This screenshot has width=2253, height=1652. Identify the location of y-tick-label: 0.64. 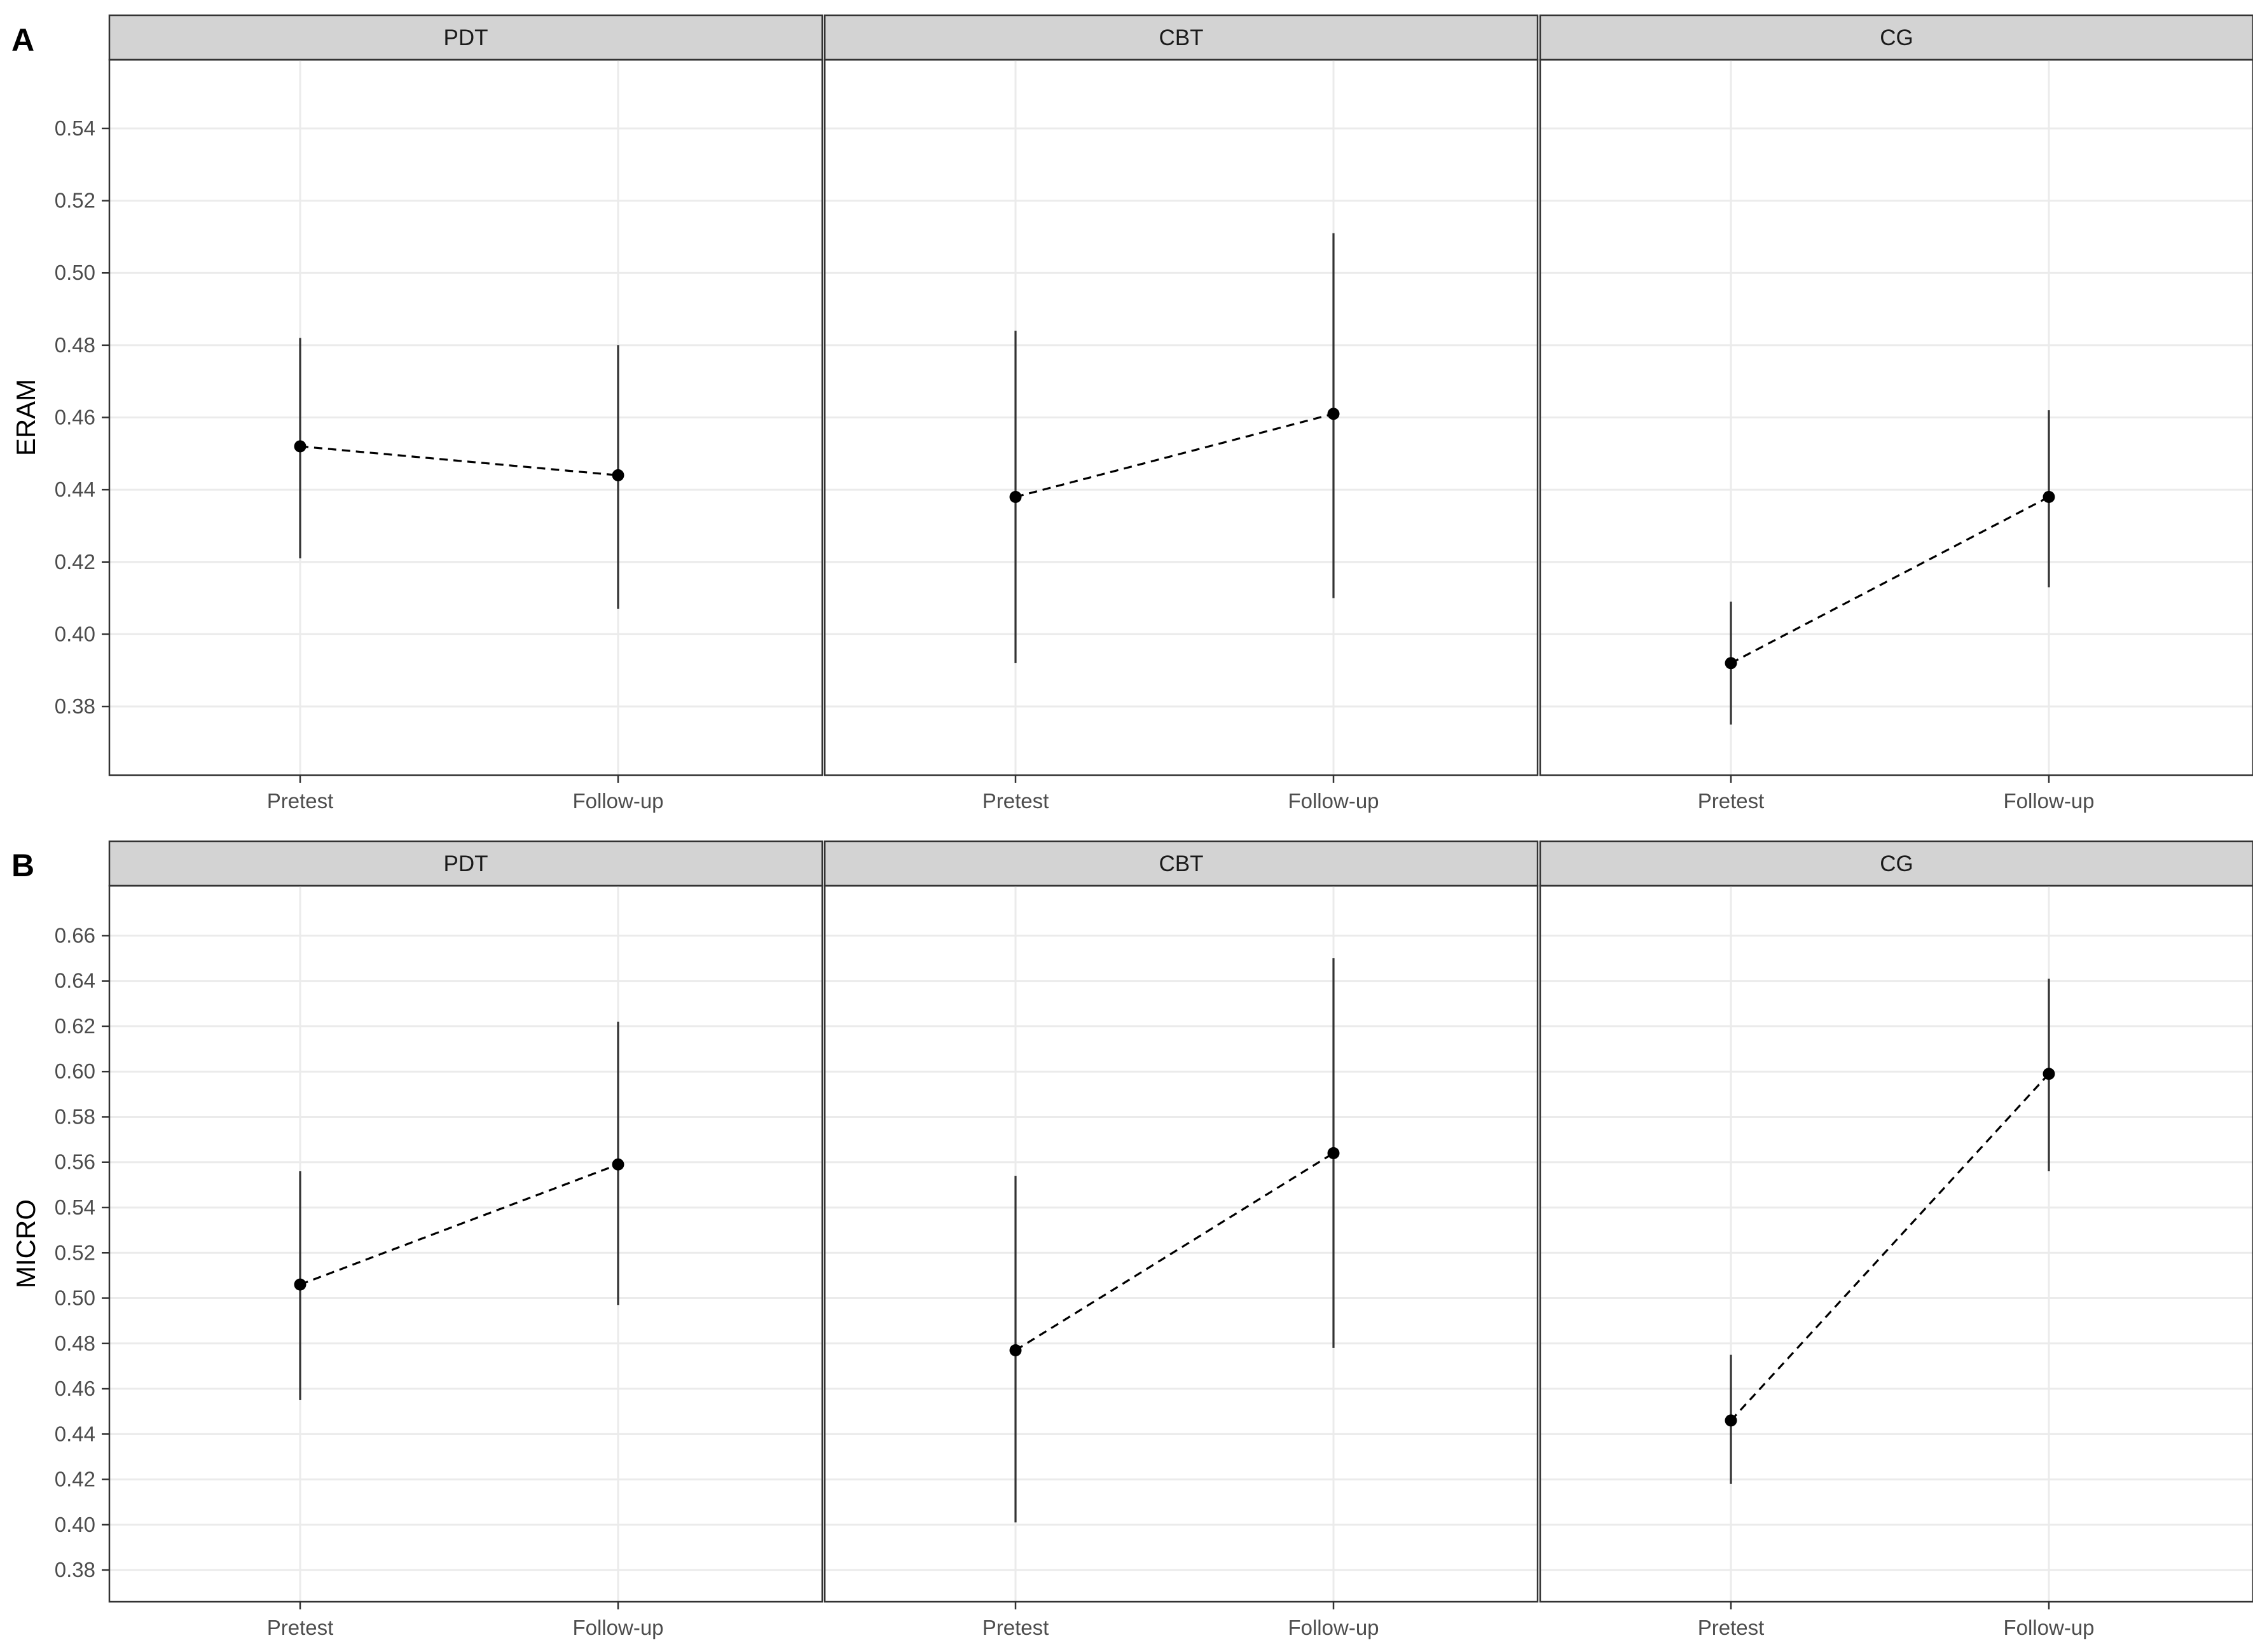
(75, 981).